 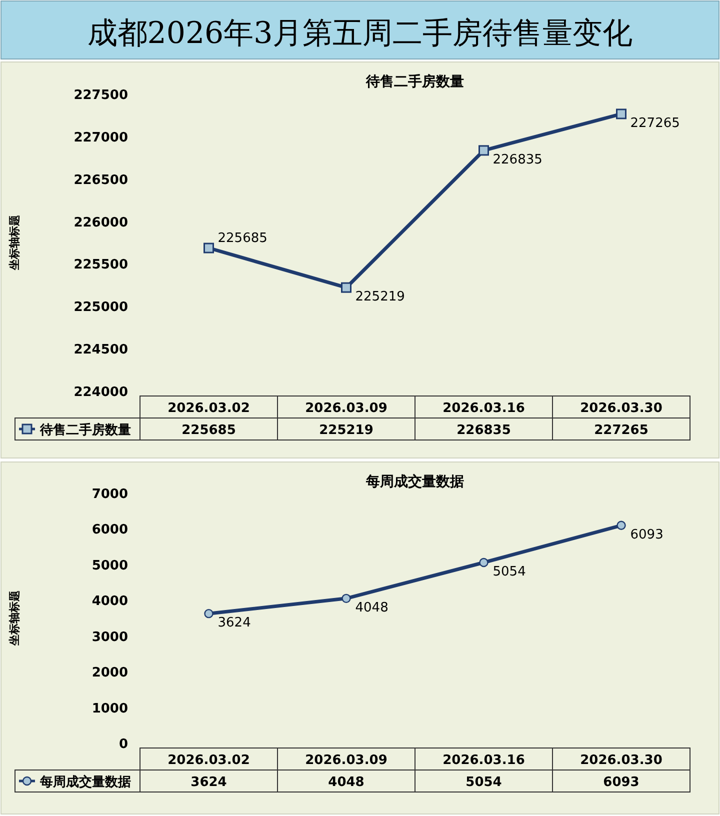 What do you see at coordinates (101, 180) in the screenshot?
I see `y-tick-label: 226500` at bounding box center [101, 180].